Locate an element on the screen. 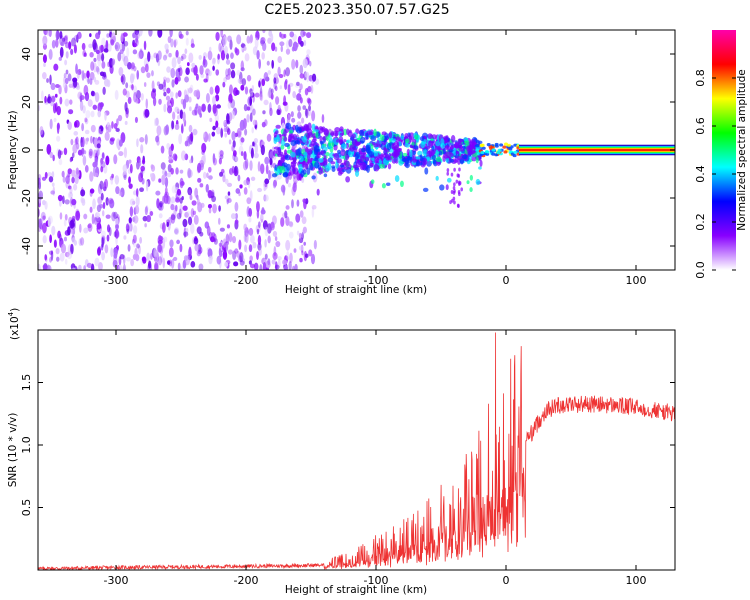 The width and height of the screenshot is (750, 600). colorbar-tick-label: 0.2 is located at coordinates (700, 222).